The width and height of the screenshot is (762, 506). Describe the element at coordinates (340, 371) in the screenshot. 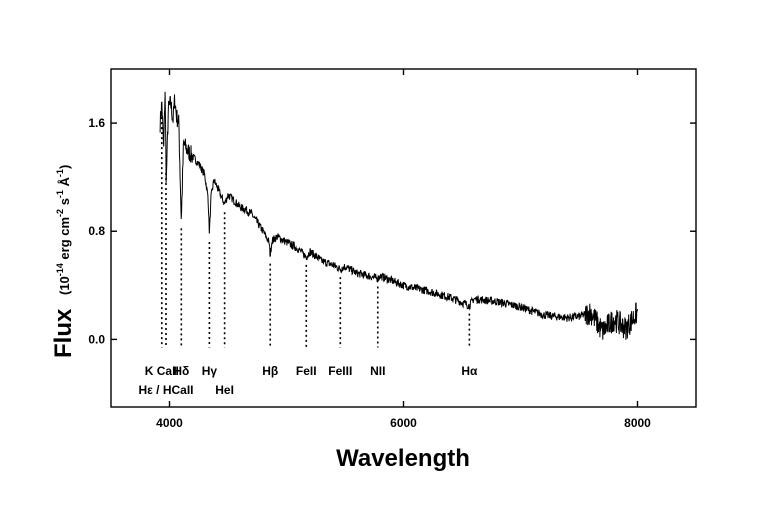

I see `line-id-label: FeIII` at that location.